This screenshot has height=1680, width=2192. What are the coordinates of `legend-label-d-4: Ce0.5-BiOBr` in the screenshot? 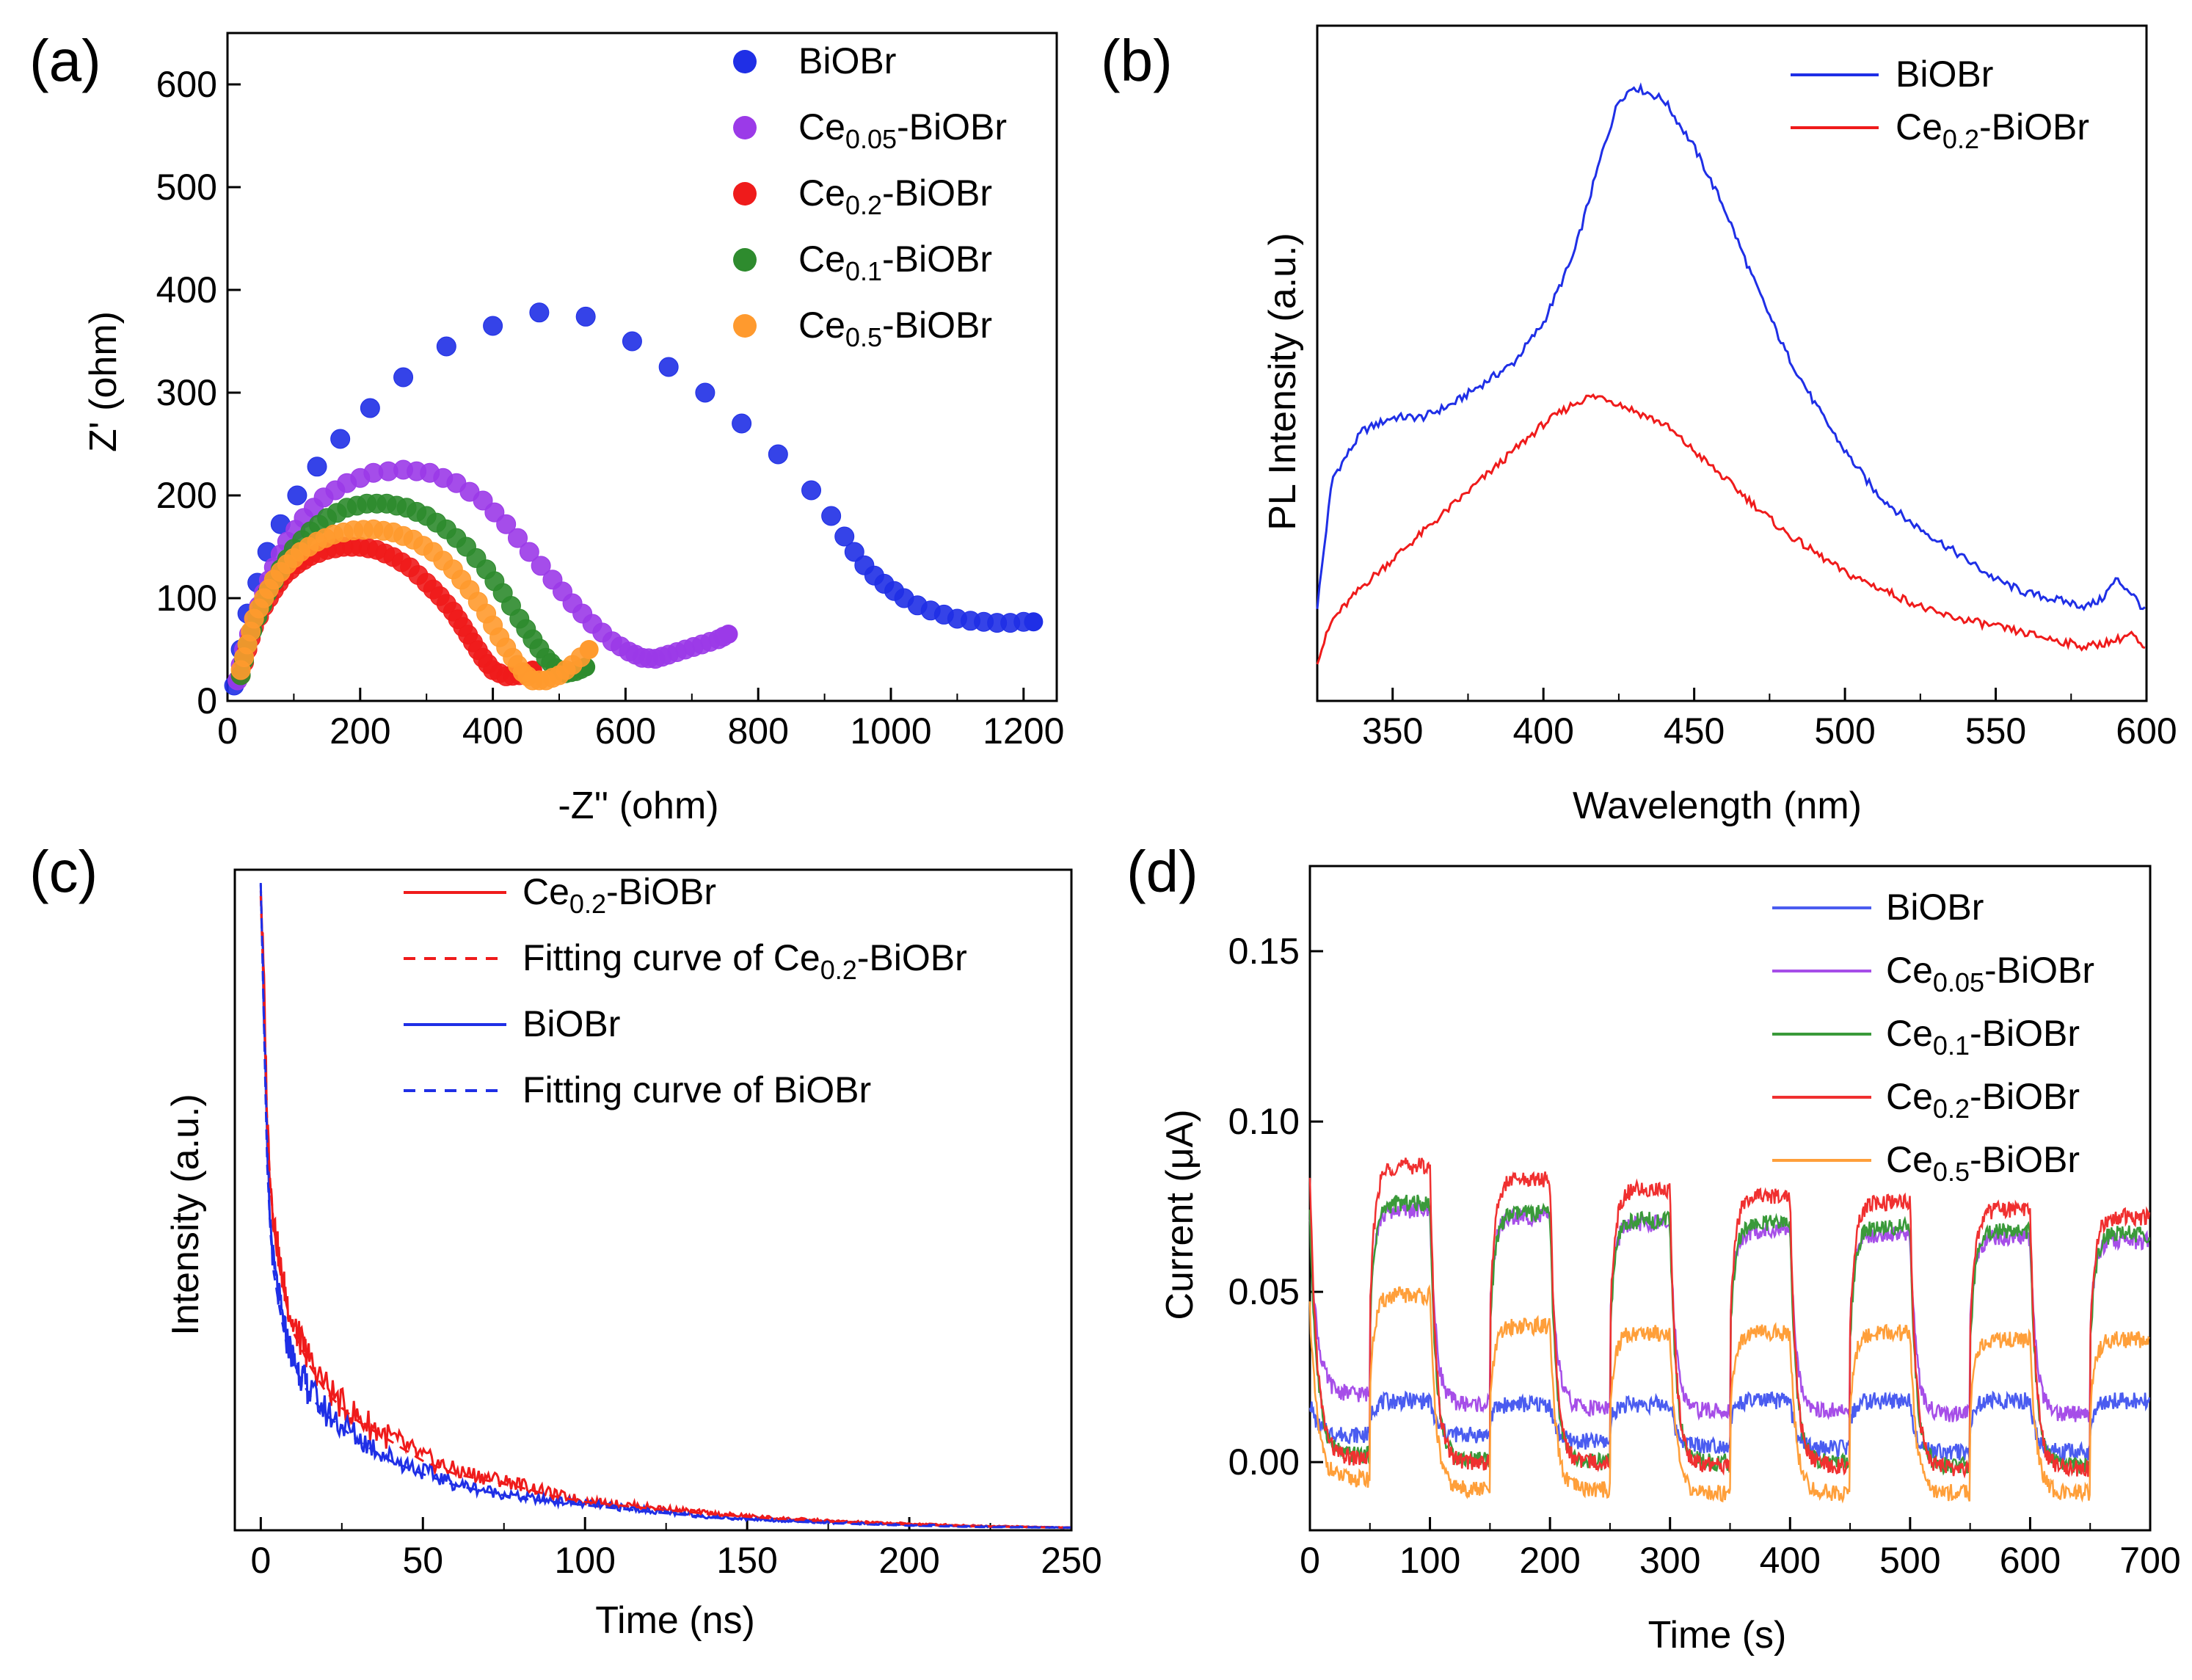 It's located at (1983, 1163).